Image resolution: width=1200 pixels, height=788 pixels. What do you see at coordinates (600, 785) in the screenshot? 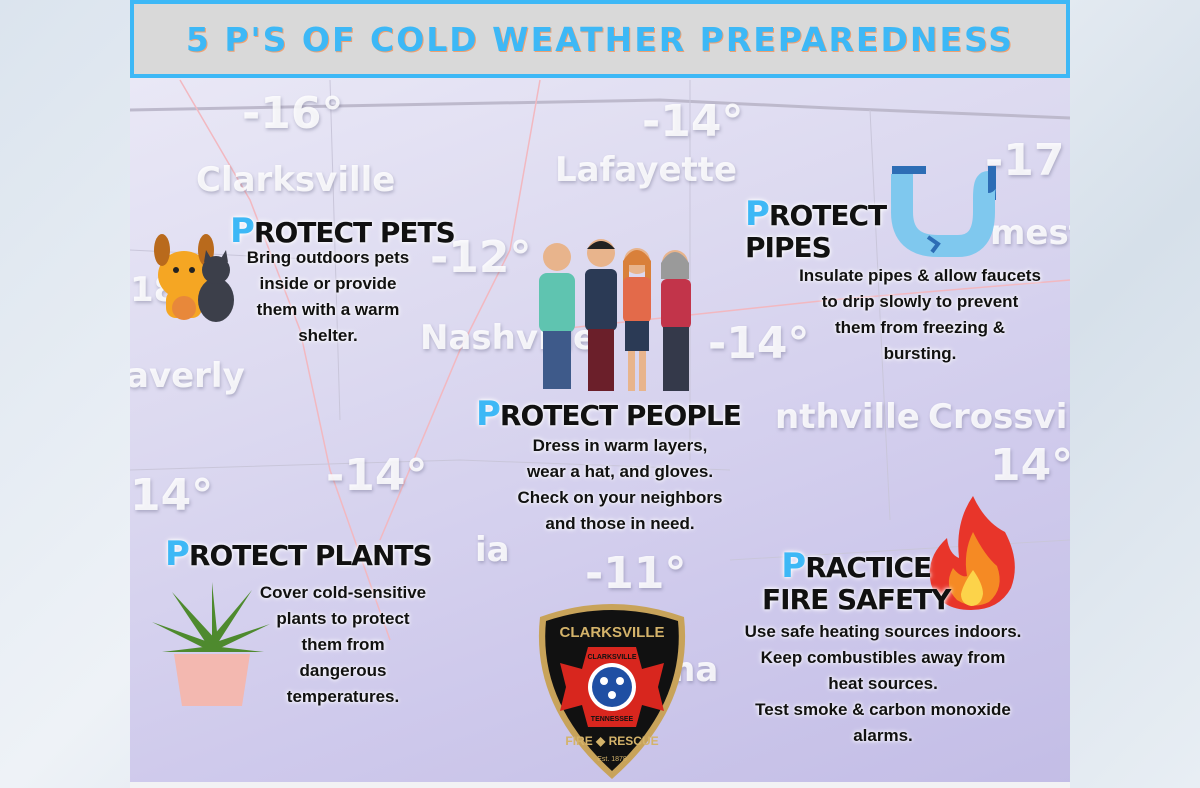
I see `bottom-strip` at bounding box center [600, 785].